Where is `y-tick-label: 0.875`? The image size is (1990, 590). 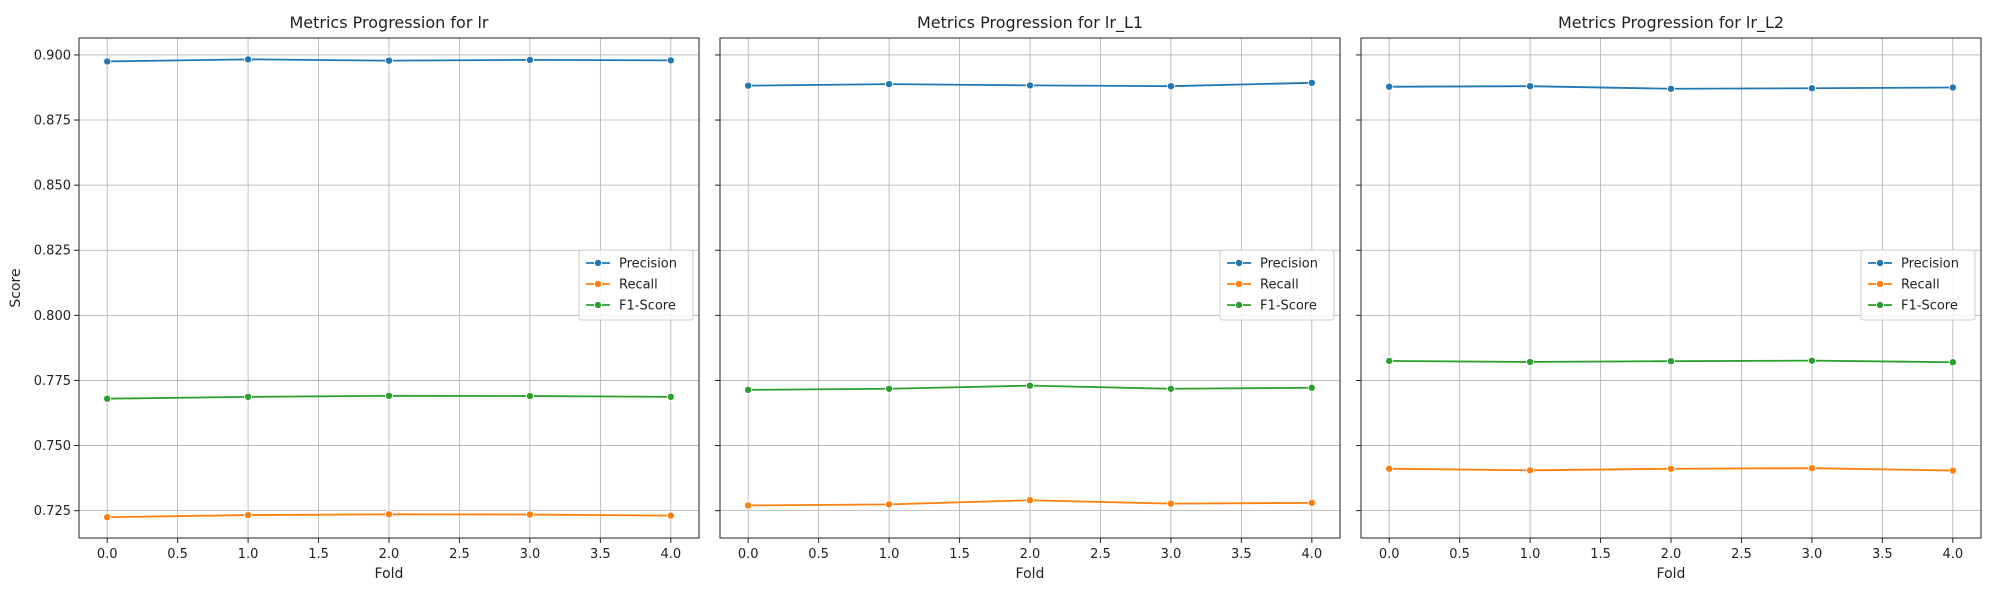 y-tick-label: 0.875 is located at coordinates (52, 121).